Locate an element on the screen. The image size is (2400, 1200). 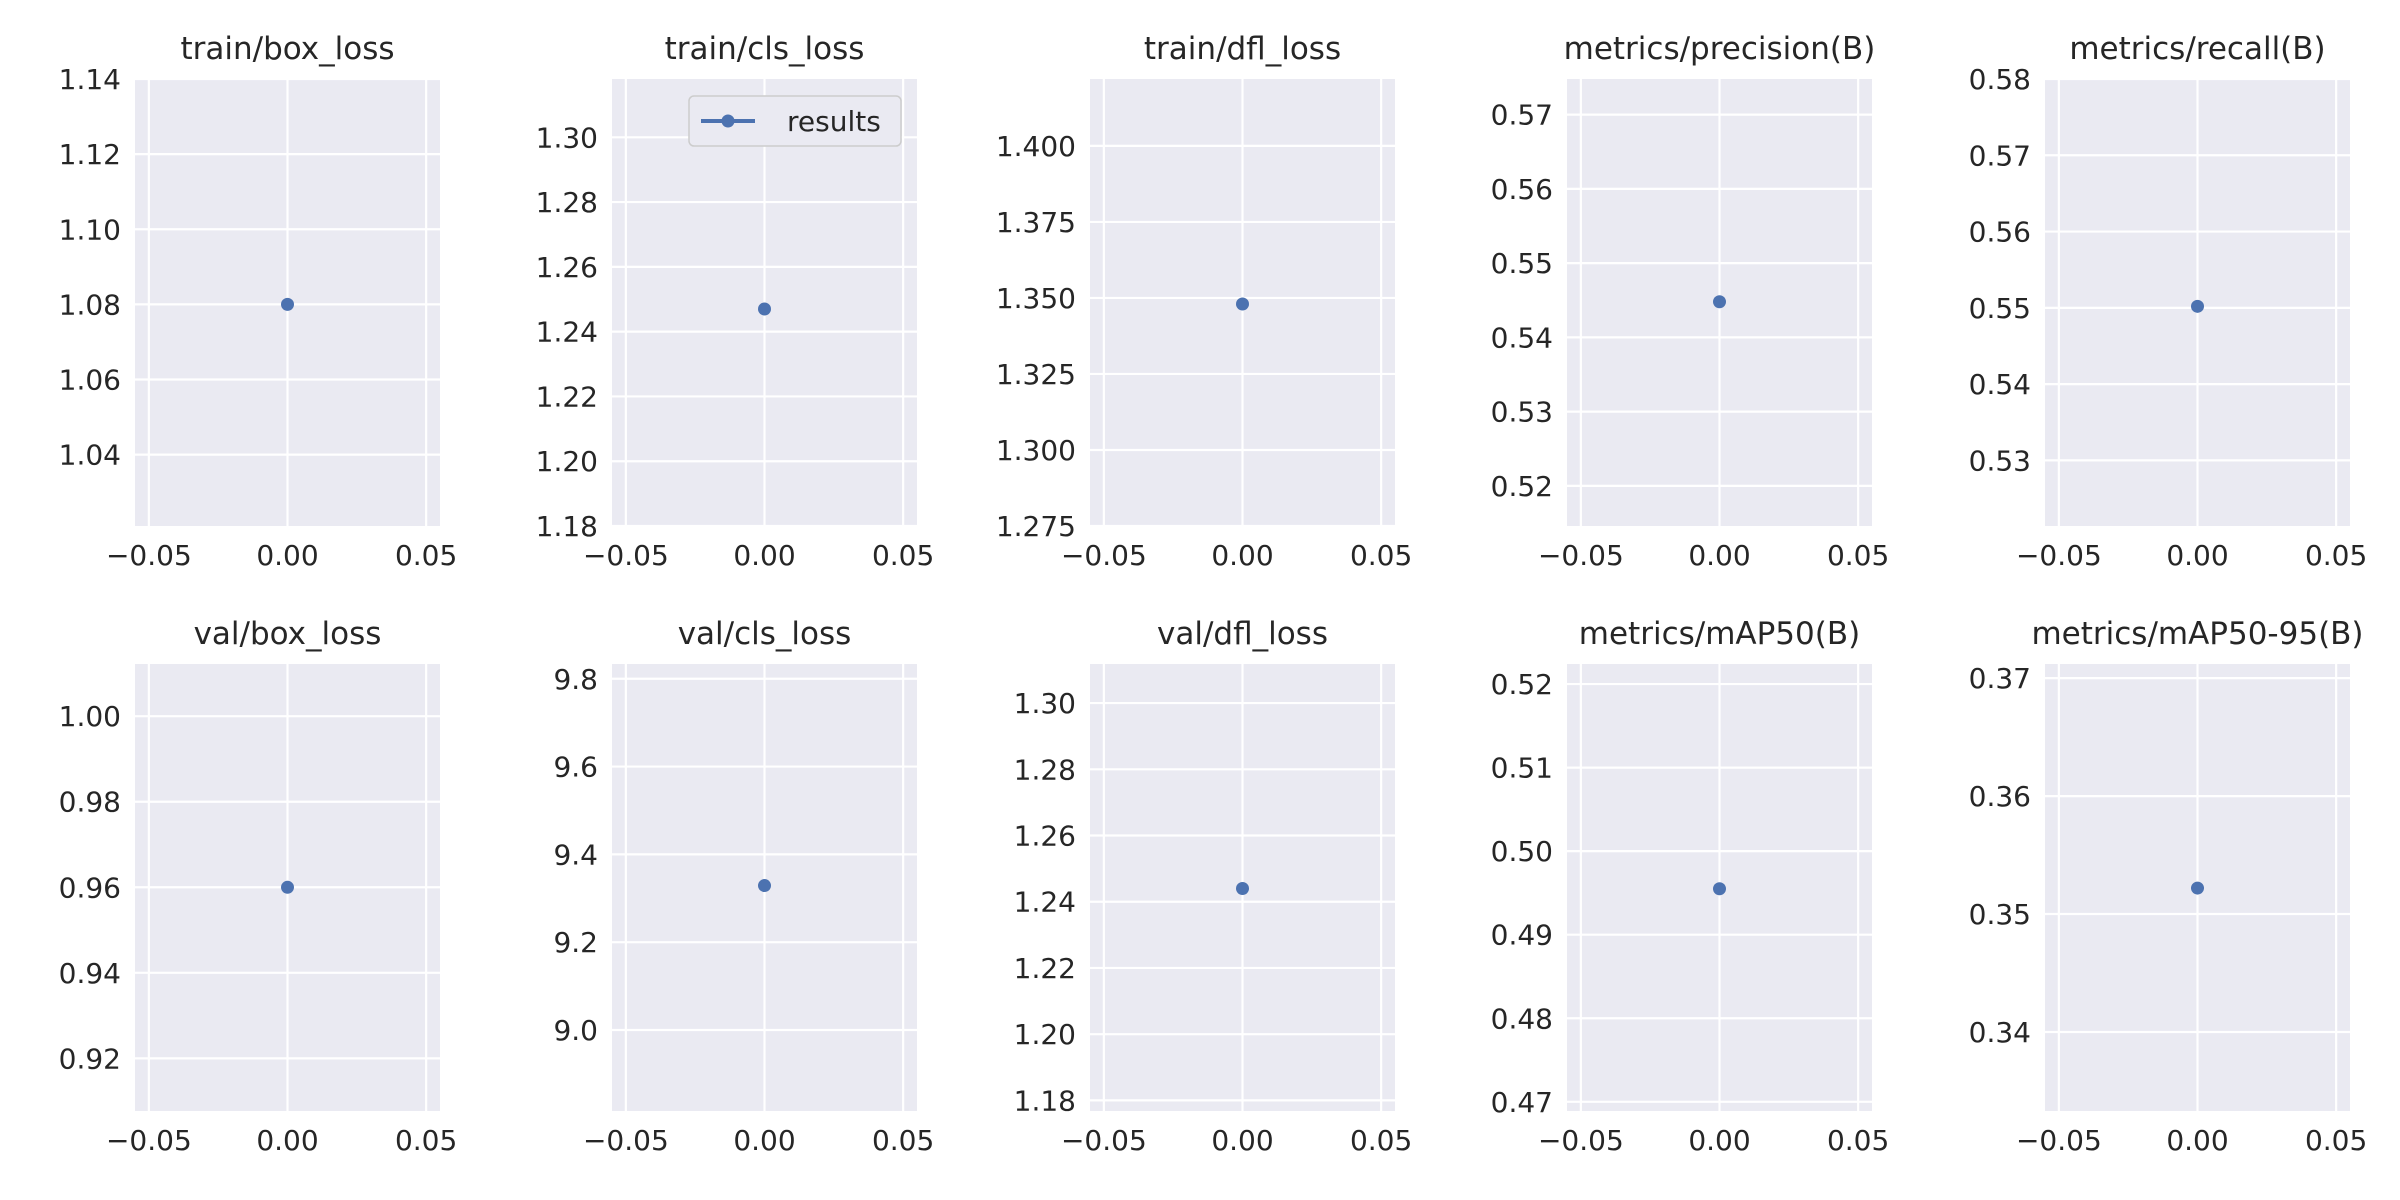
y-tick-label: 0.94 is located at coordinates (90, 973).